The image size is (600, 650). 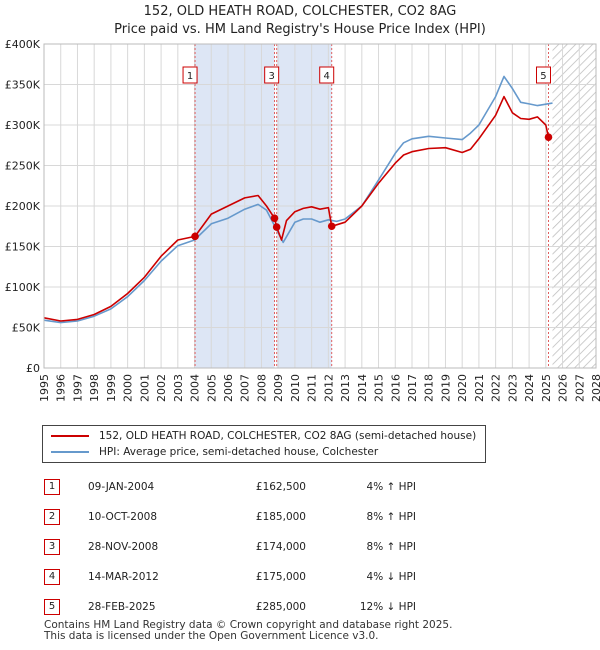 I want to click on sale-price: £285,000, so click(x=280, y=607).